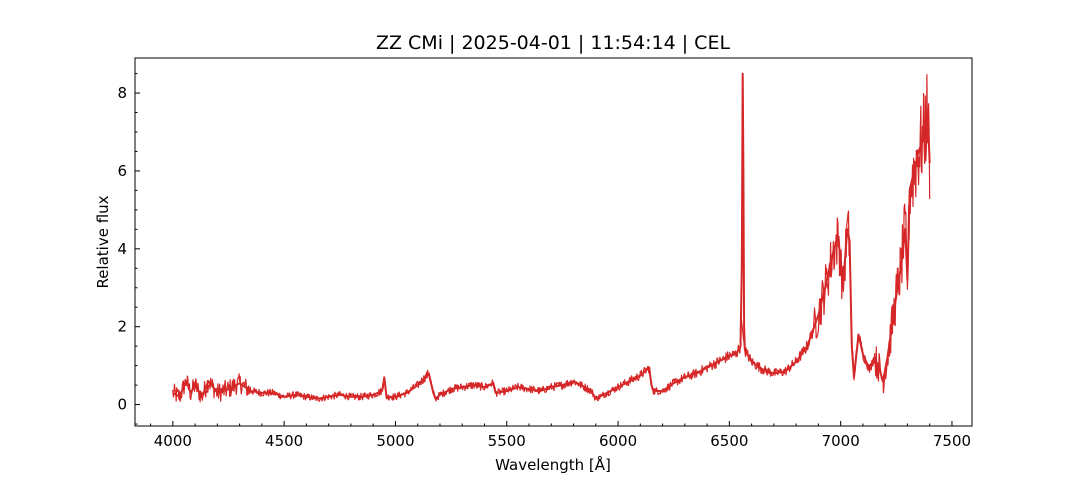 This screenshot has height=480, width=1080. What do you see at coordinates (122, 405) in the screenshot?
I see `y-tick-label: 0` at bounding box center [122, 405].